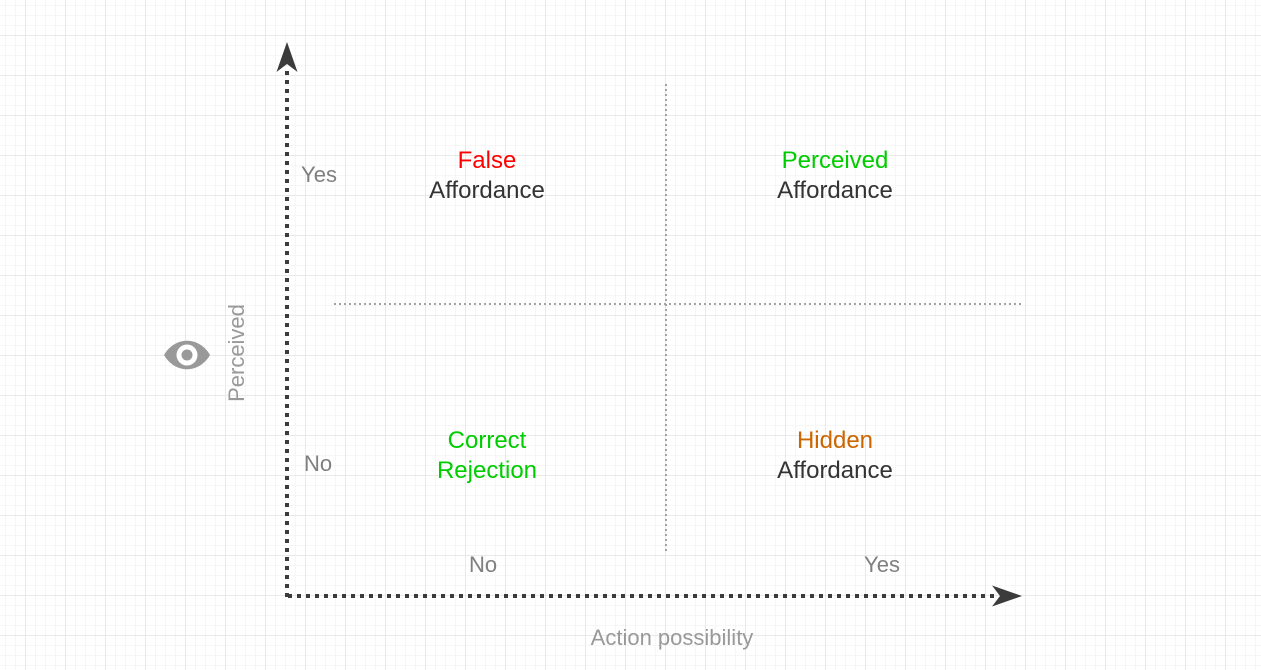  Describe the element at coordinates (236, 353) in the screenshot. I see `y-axis-title: Perceived` at that location.